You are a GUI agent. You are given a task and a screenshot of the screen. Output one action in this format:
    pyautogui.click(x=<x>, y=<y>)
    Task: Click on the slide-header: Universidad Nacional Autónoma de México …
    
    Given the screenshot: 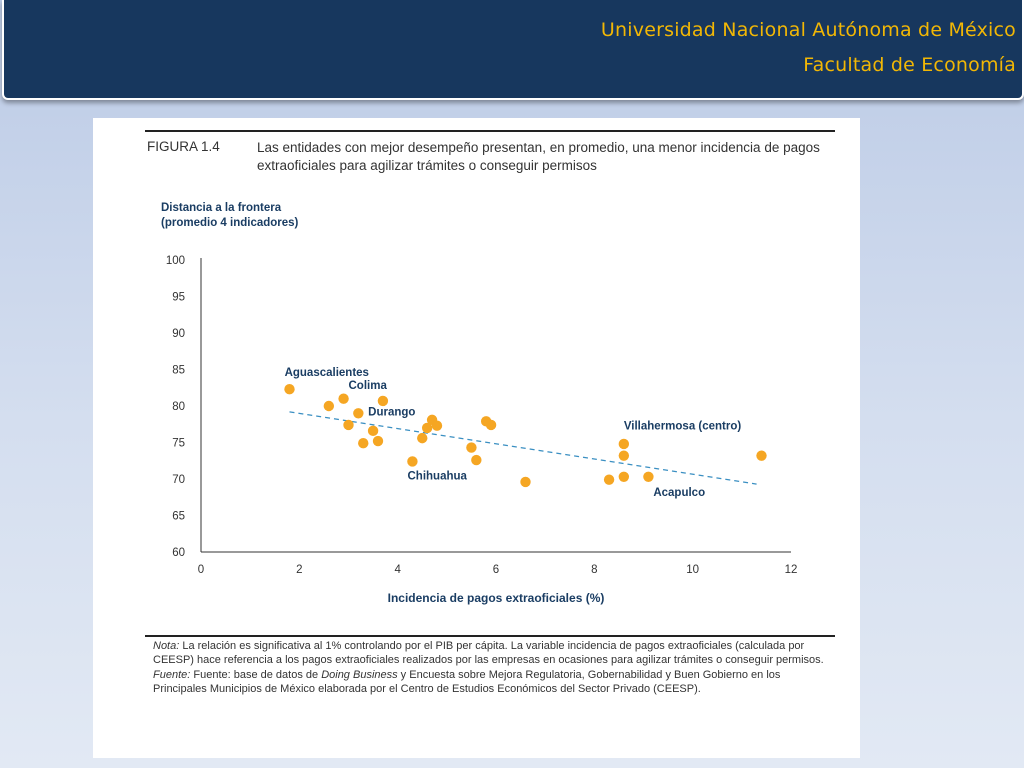 What is the action you would take?
    pyautogui.click(x=513, y=50)
    